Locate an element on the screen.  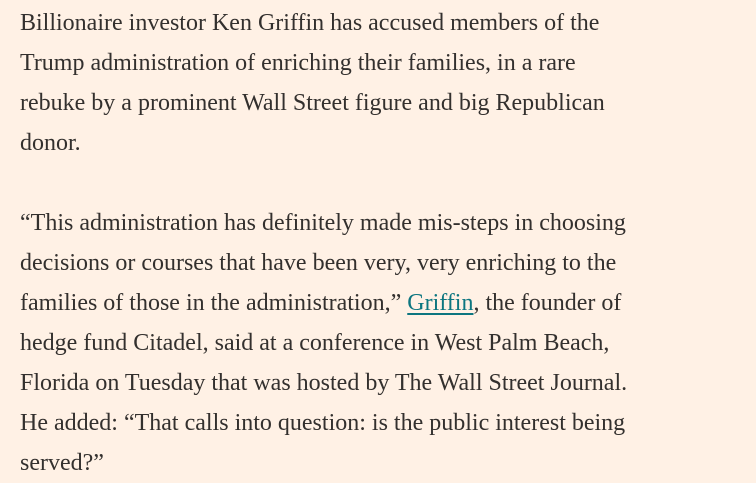
griffin-link: Griffin is located at coordinates (440, 303).